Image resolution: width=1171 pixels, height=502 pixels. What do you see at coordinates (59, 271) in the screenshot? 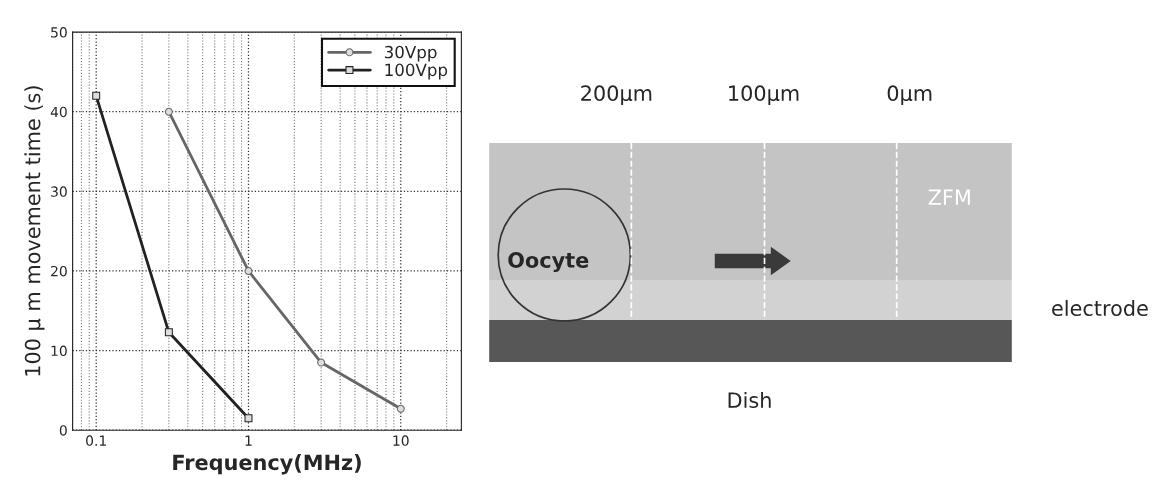
I see `y-tick-label: 20` at bounding box center [59, 271].